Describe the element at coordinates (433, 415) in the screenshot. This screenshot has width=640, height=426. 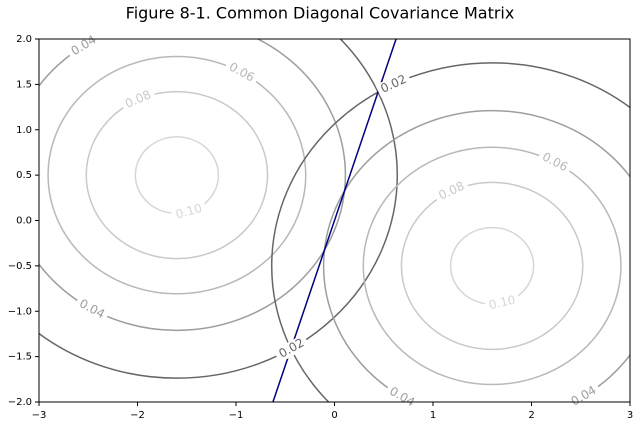
I see `x-tick-label: 1` at that location.